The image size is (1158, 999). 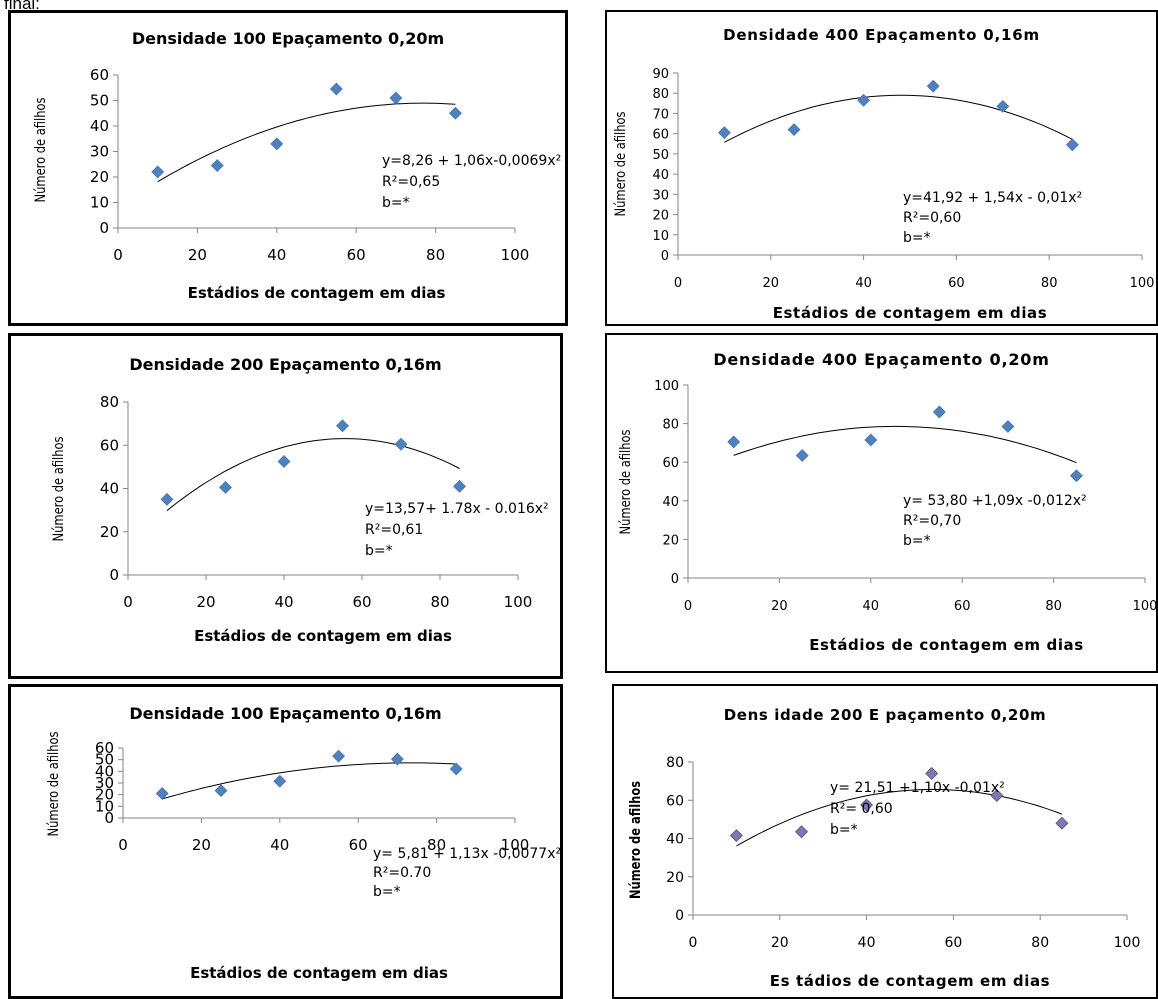 What do you see at coordinates (666, 386) in the screenshot?
I see `y-tick-label: 100` at bounding box center [666, 386].